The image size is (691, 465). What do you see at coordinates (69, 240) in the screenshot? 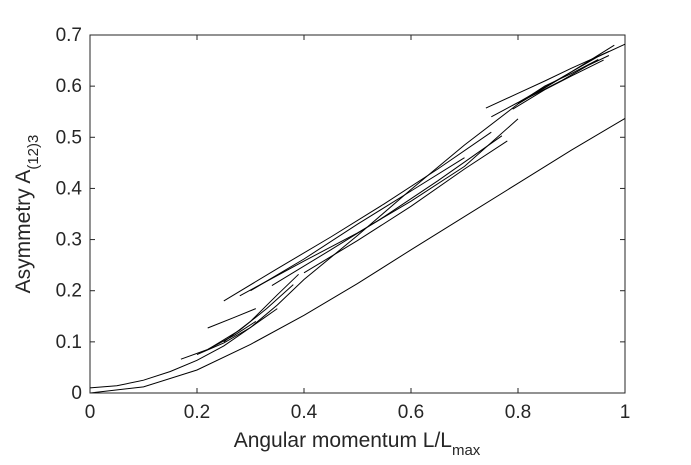
I see `y-tick-label: 0.3` at bounding box center [69, 240].